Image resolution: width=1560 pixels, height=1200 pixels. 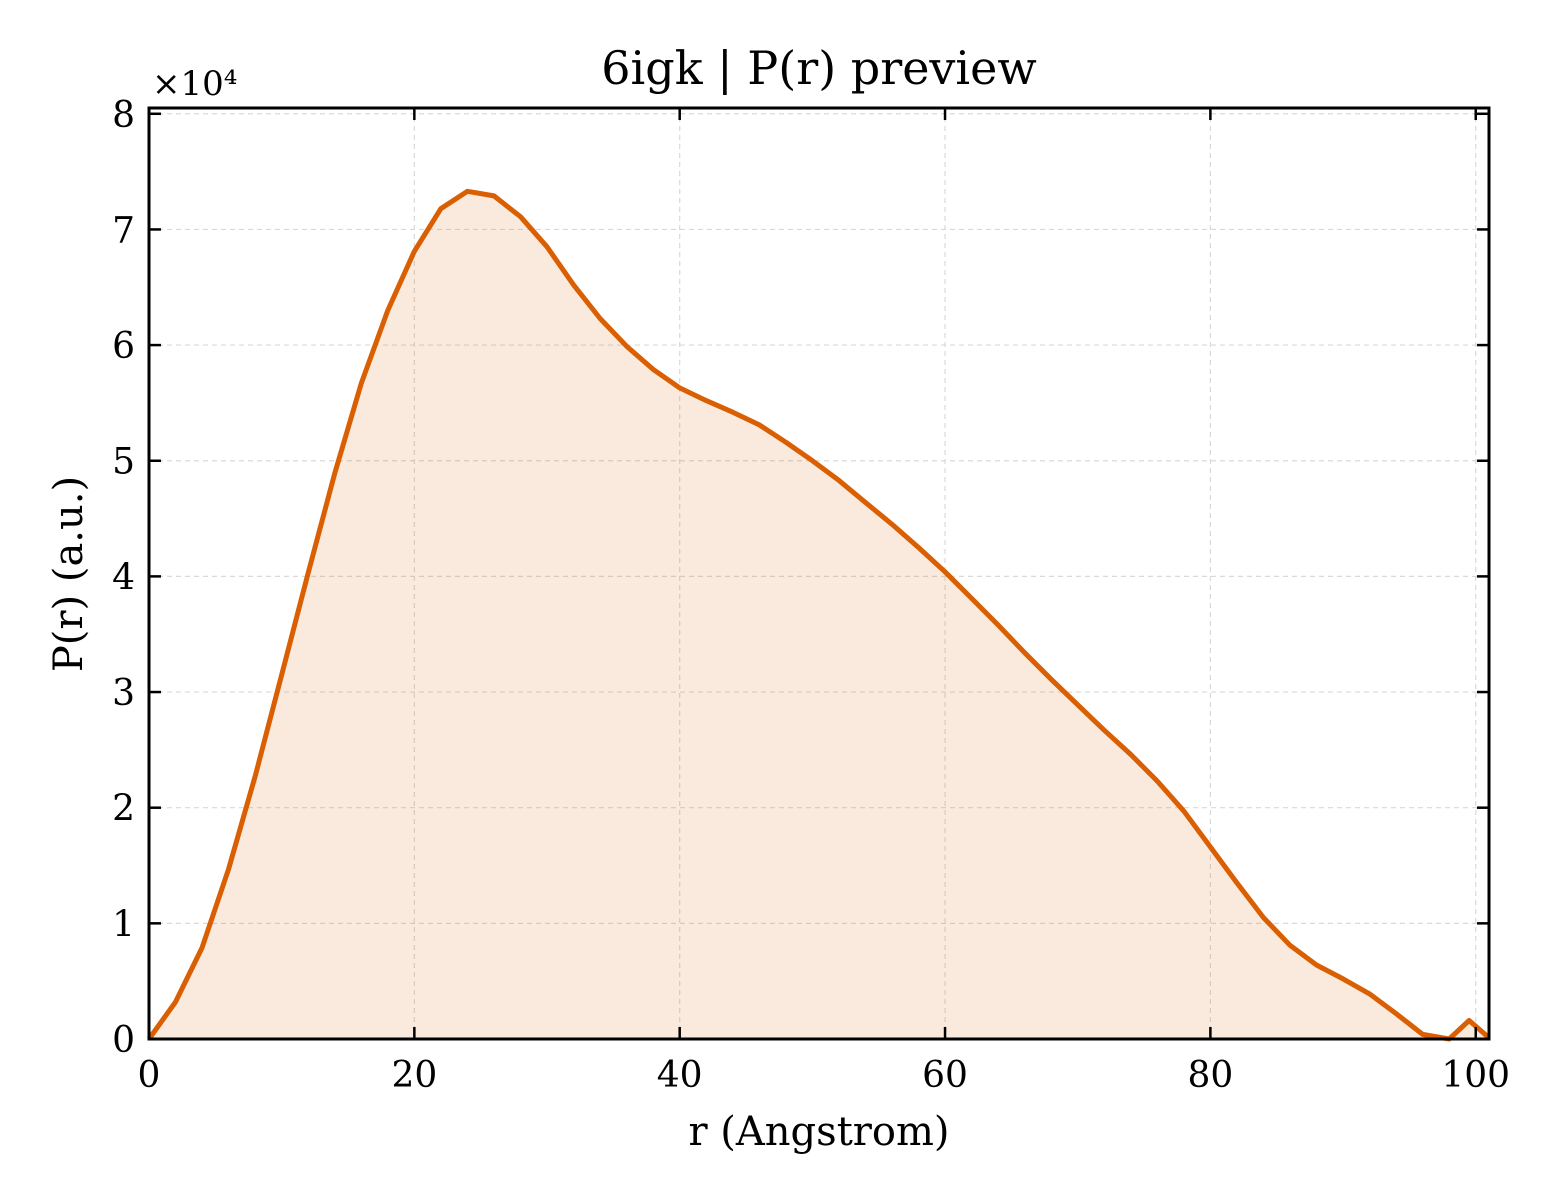 I want to click on y-tick-label: 2, so click(x=123, y=809).